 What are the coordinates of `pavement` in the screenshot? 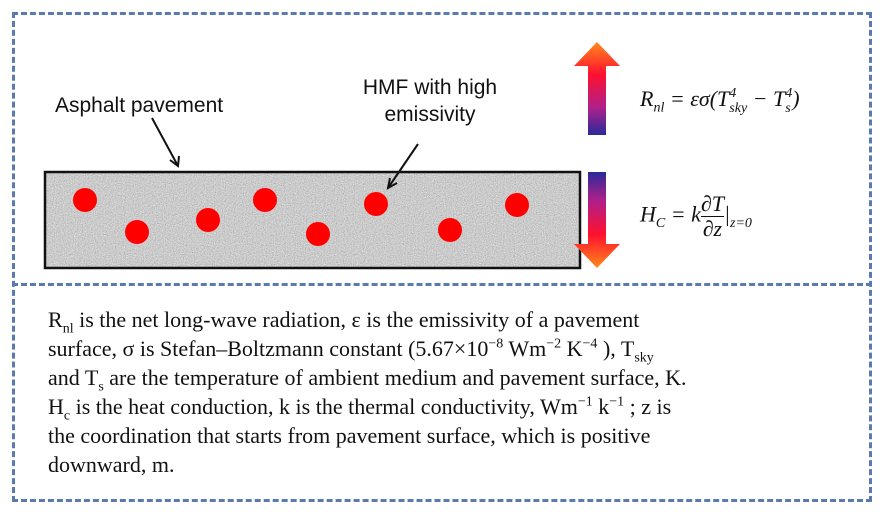 It's located at (312, 220).